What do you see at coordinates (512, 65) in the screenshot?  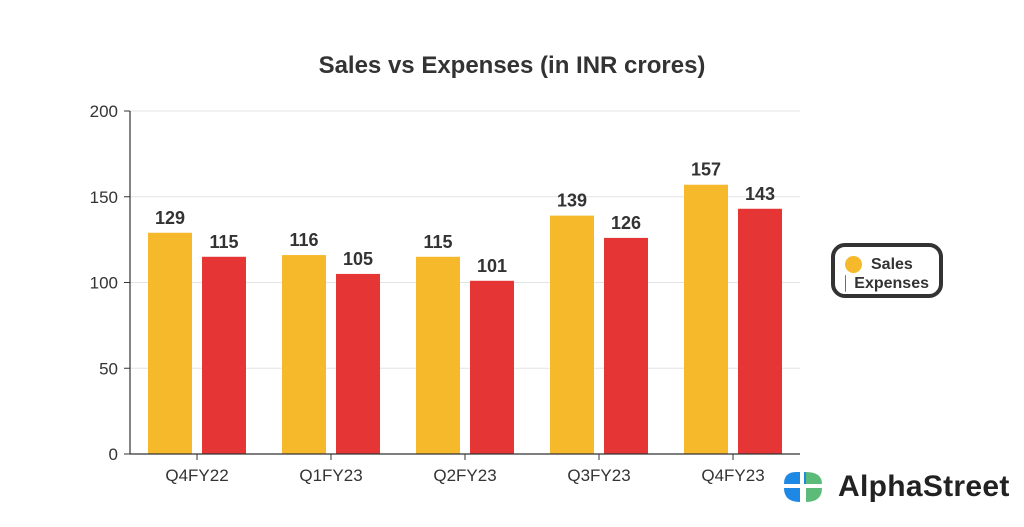 I see `chart-title: Sales vs Expenses (in INR crores)` at bounding box center [512, 65].